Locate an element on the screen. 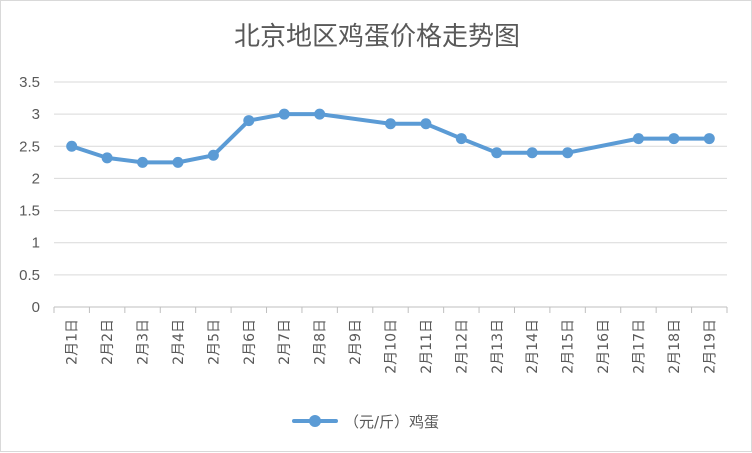 The height and width of the screenshot is (453, 752). x-tick-label: 2月16日 is located at coordinates (604, 346).